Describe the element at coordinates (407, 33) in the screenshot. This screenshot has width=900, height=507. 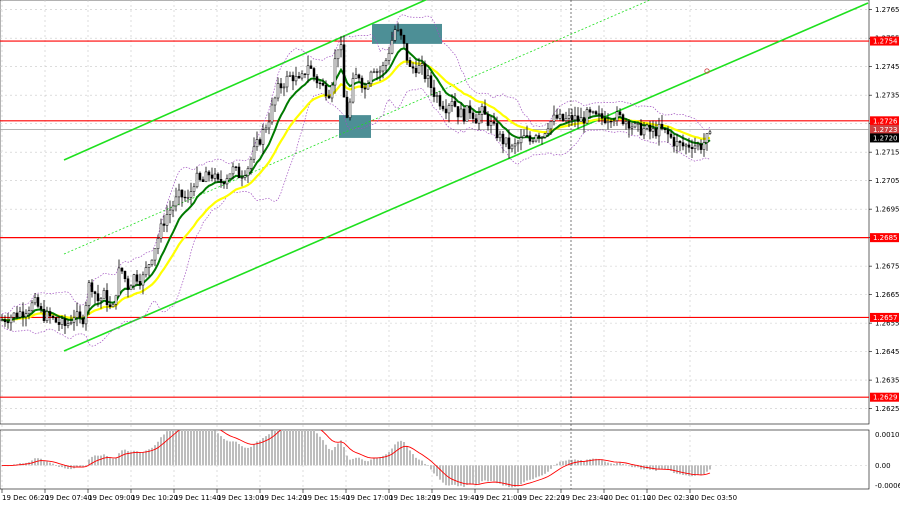
I see `entry-zone-box-top` at that location.